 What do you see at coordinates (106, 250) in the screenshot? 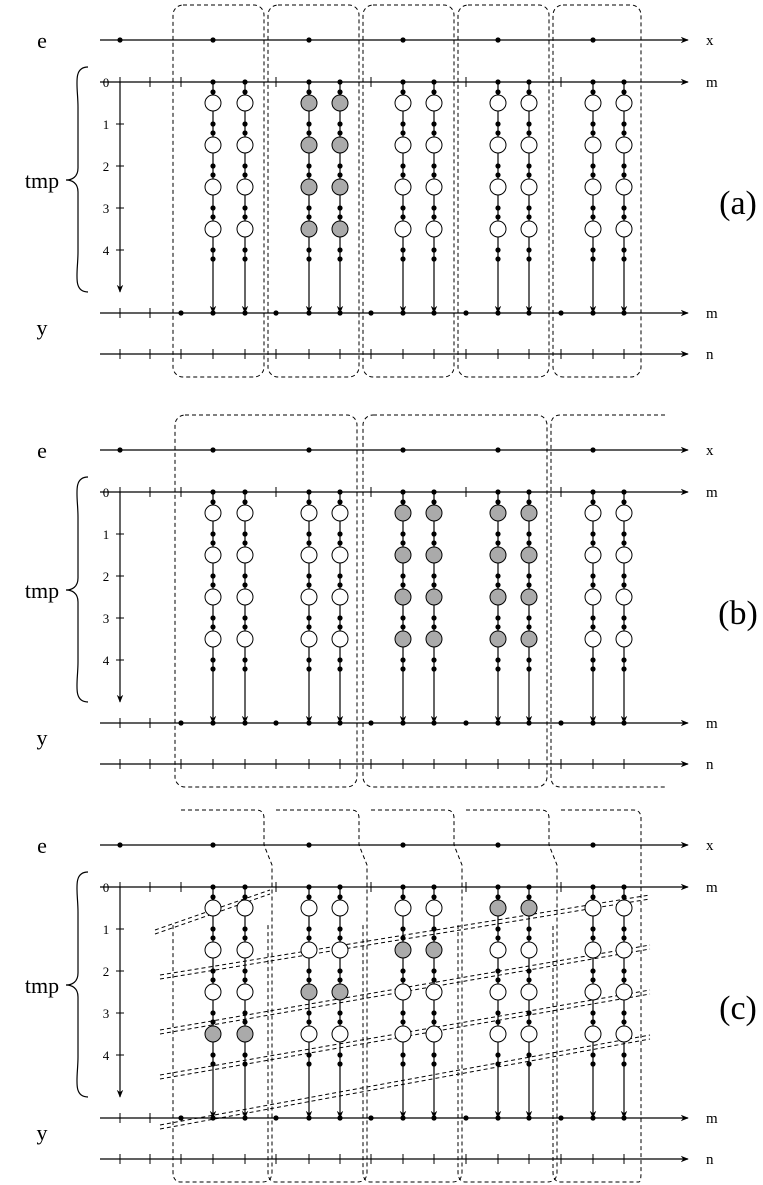
I see `tmp-tick-label: 4` at bounding box center [106, 250].